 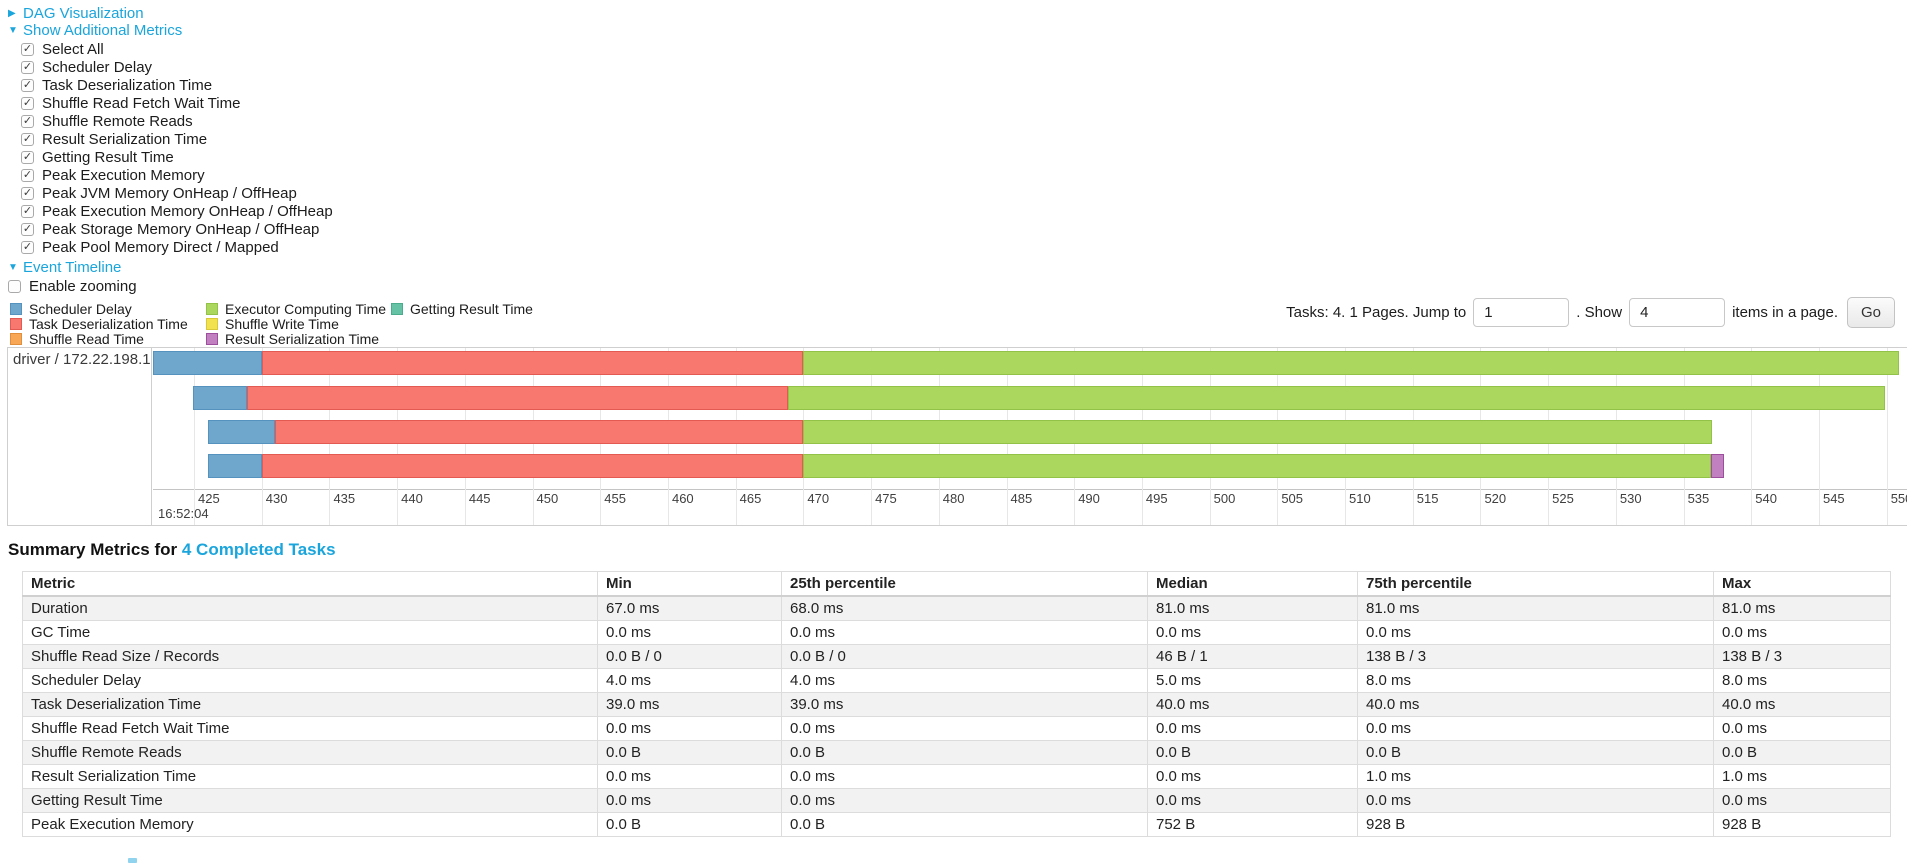 What do you see at coordinates (27, 193) in the screenshot?
I see `checkbox-peak-jvm-memory-onheap-offheap: ✓` at bounding box center [27, 193].